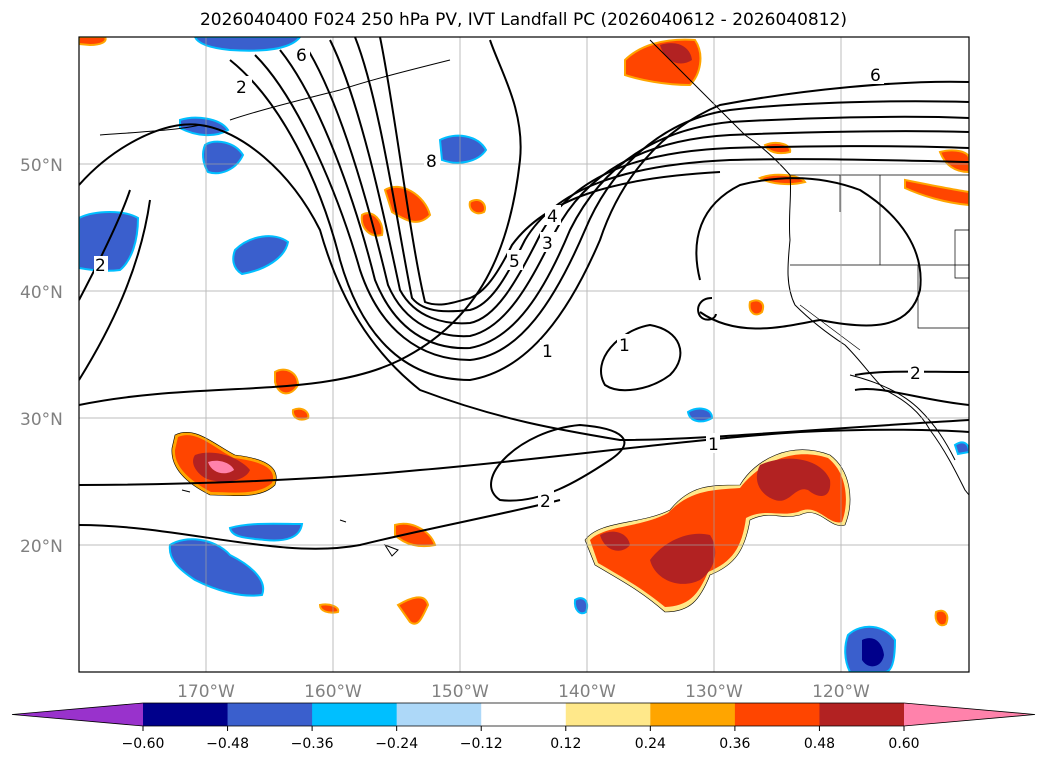  Describe the element at coordinates (587, 692) in the screenshot. I see `lon-tick-label: 140°W` at that location.